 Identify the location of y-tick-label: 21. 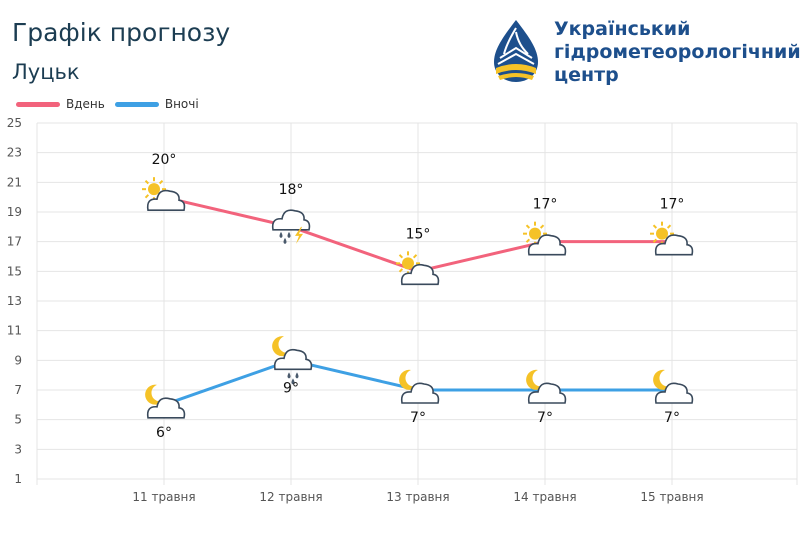
(14, 182).